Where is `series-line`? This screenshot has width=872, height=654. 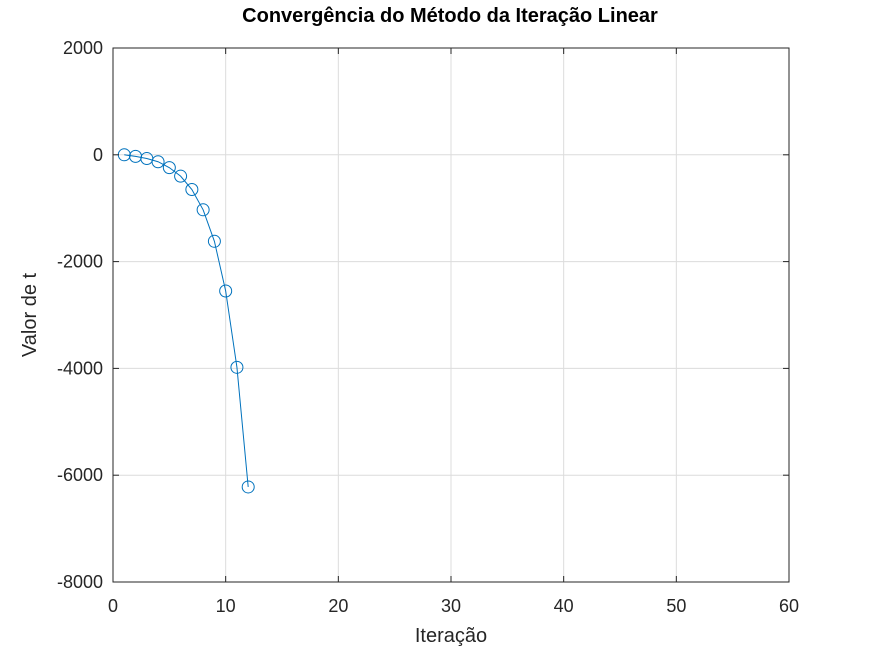
series-line is located at coordinates (186, 320).